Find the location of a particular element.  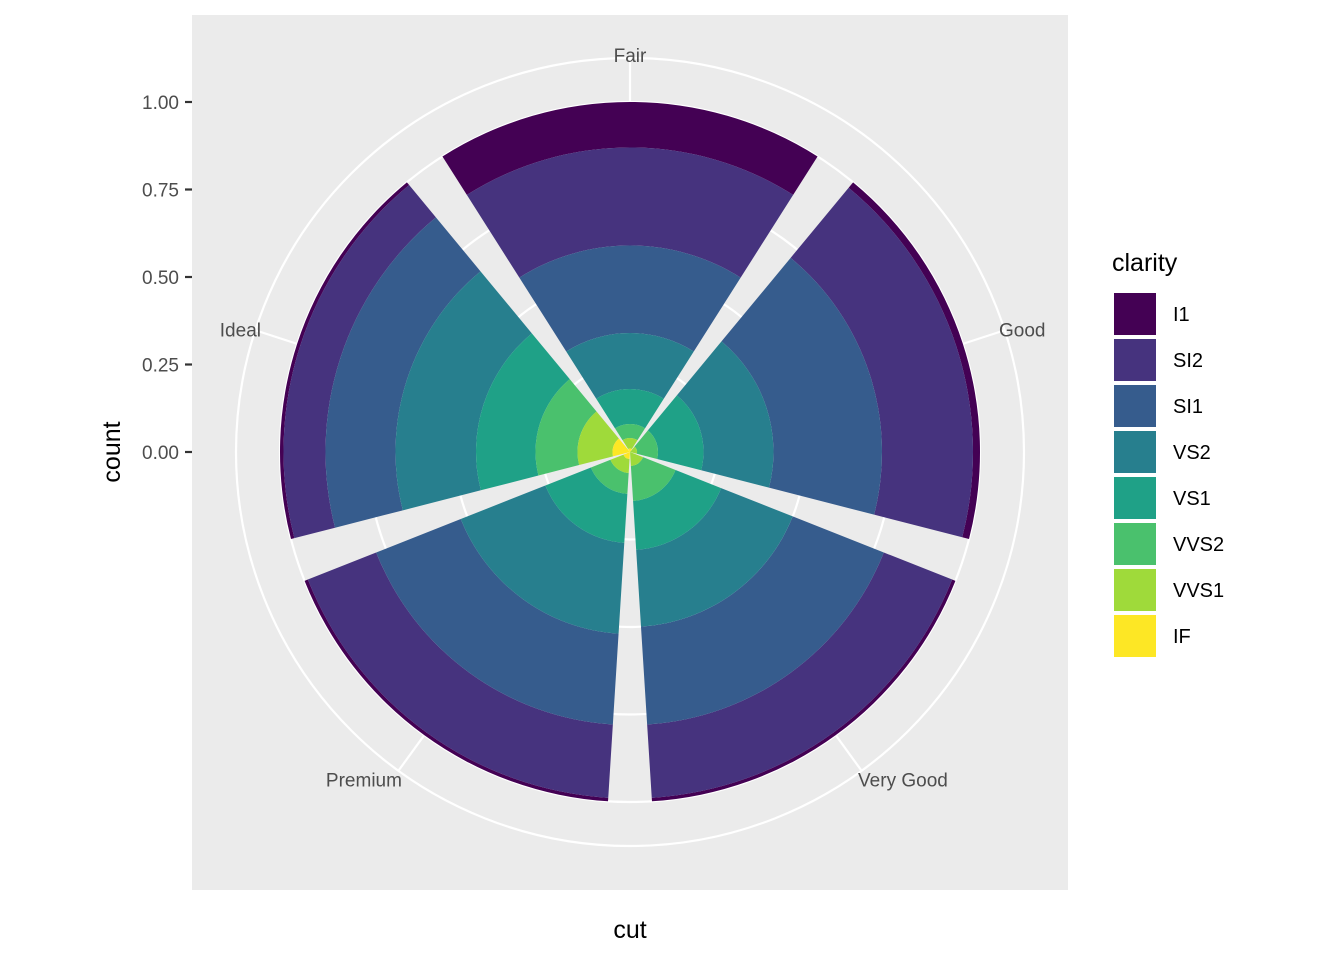

bar-segment-fair-si1 is located at coordinates (630, 298).